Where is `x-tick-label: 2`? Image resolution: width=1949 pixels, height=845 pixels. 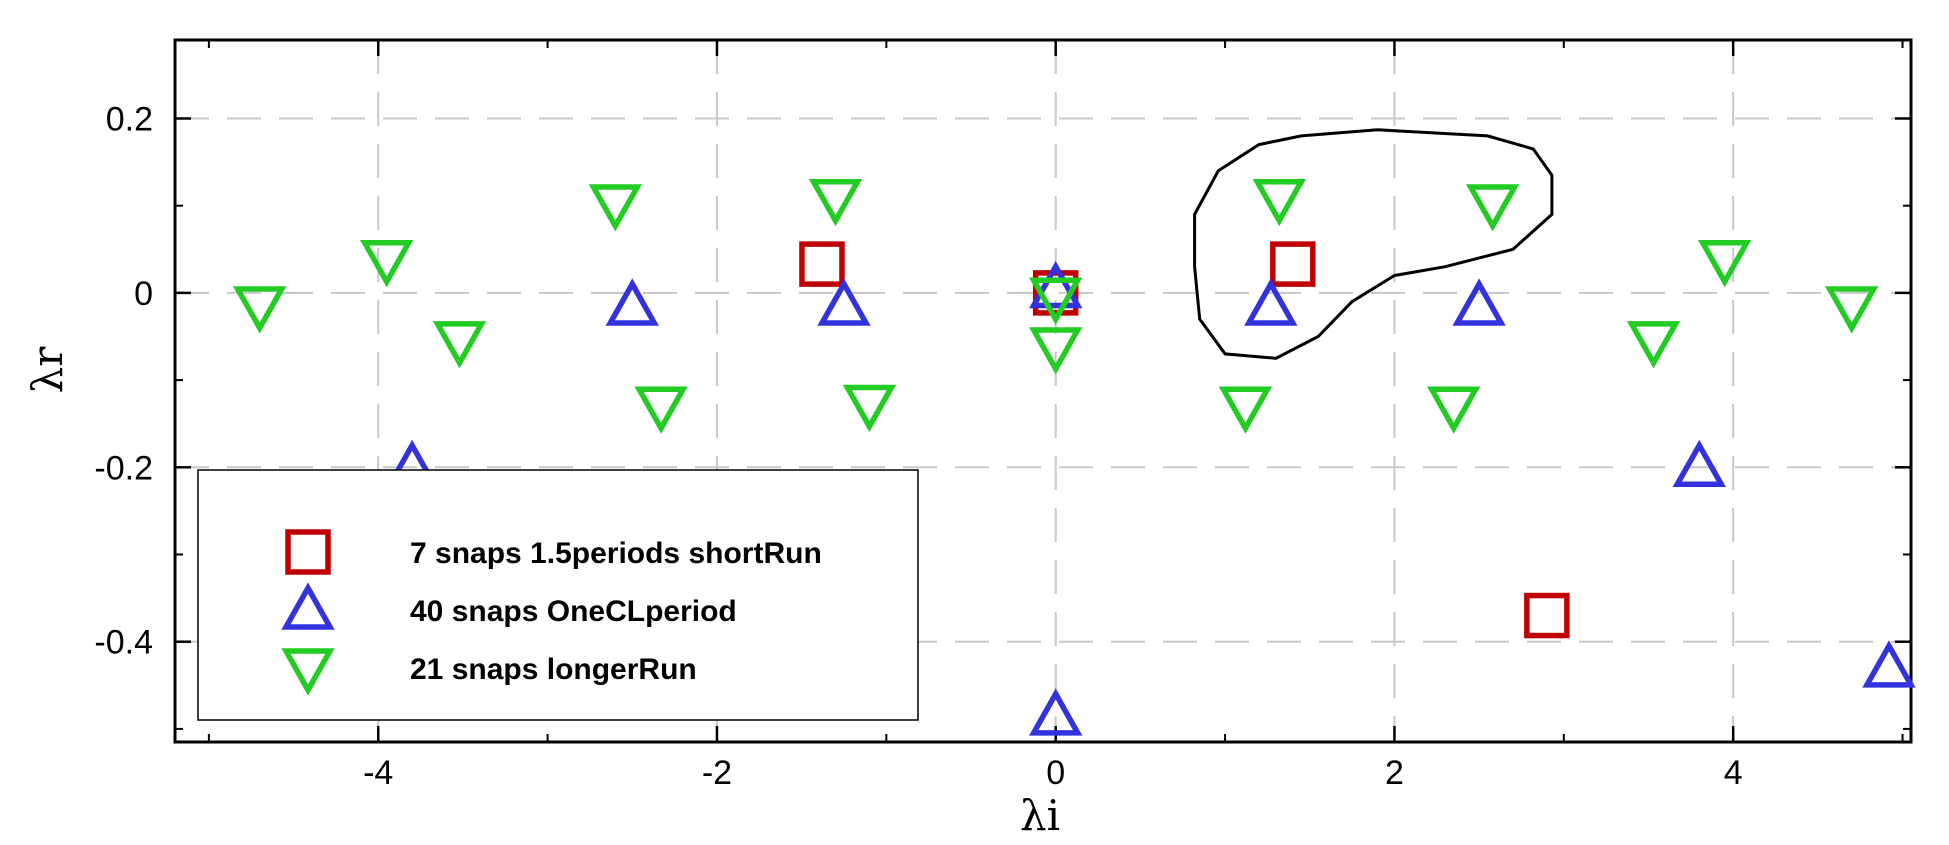 x-tick-label: 2 is located at coordinates (1394, 773).